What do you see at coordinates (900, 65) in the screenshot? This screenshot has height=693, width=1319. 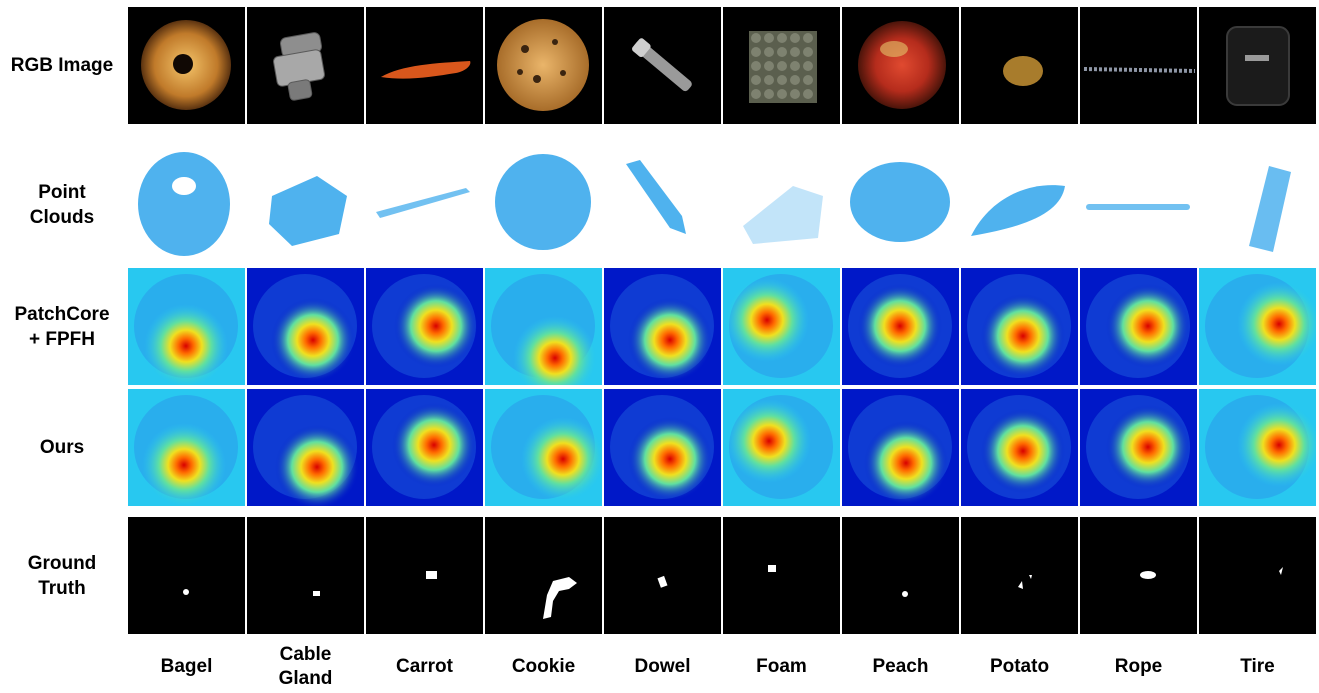 I see `tile-rgb-peach` at bounding box center [900, 65].